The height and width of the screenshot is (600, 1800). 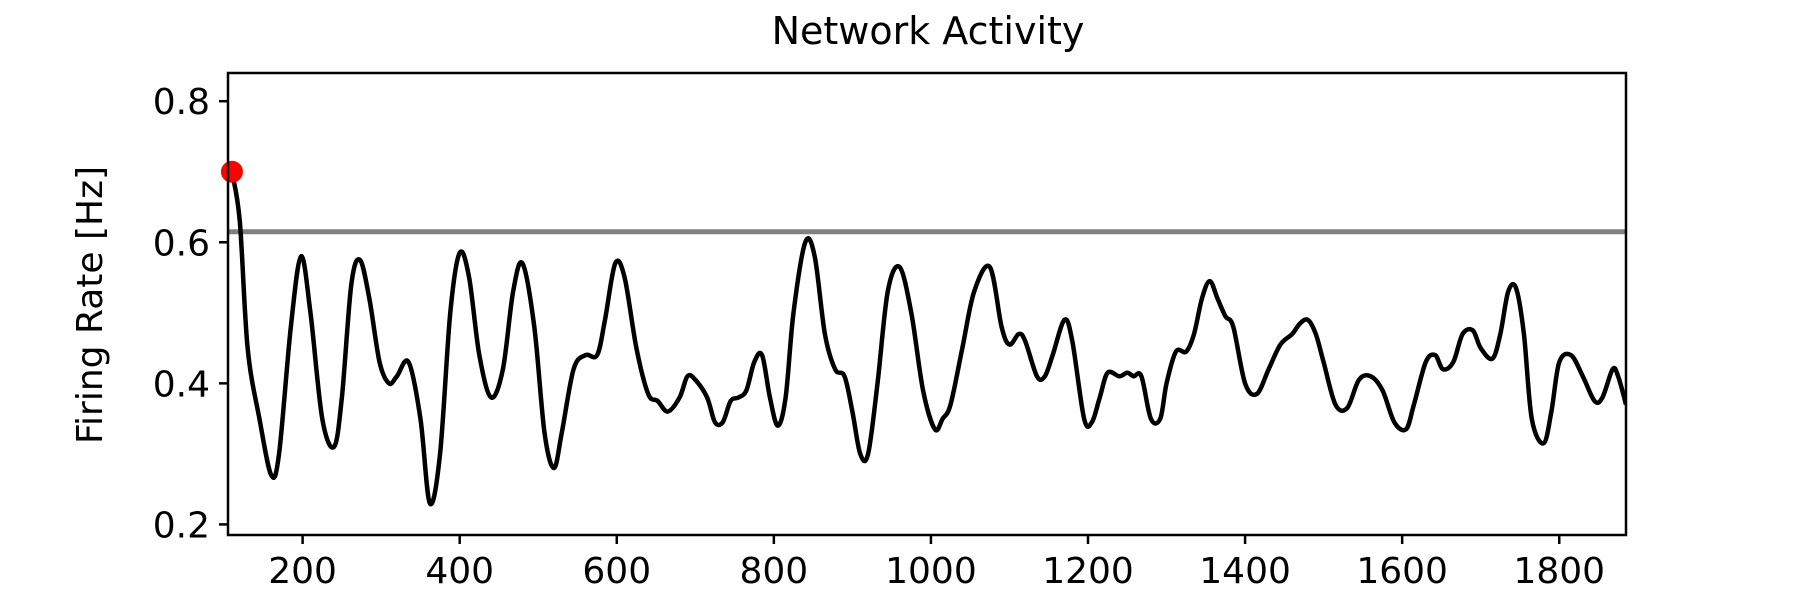 What do you see at coordinates (931, 571) in the screenshot?
I see `x-tick-label: 1000` at bounding box center [931, 571].